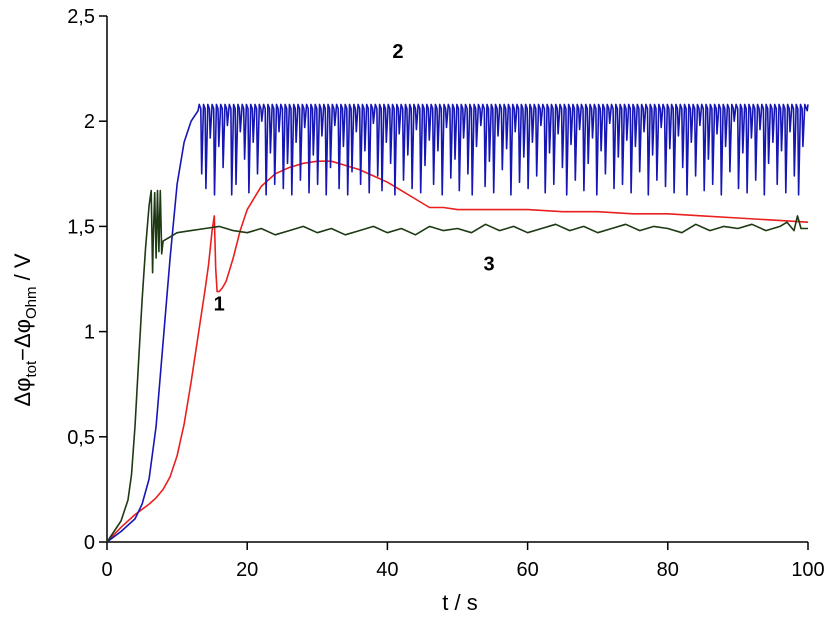 This screenshot has height=623, width=830. Describe the element at coordinates (106, 570) in the screenshot. I see `x-tick-label: 0` at that location.